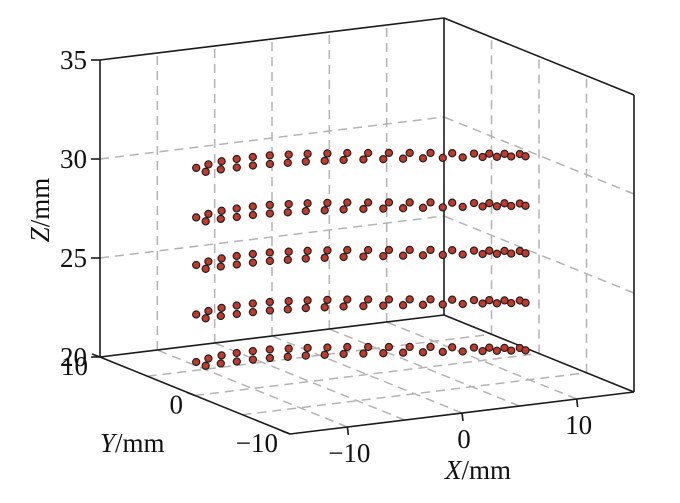 Image resolution: width=680 pixels, height=503 pixels. I want to click on z-tick-label: 25, so click(73, 258).